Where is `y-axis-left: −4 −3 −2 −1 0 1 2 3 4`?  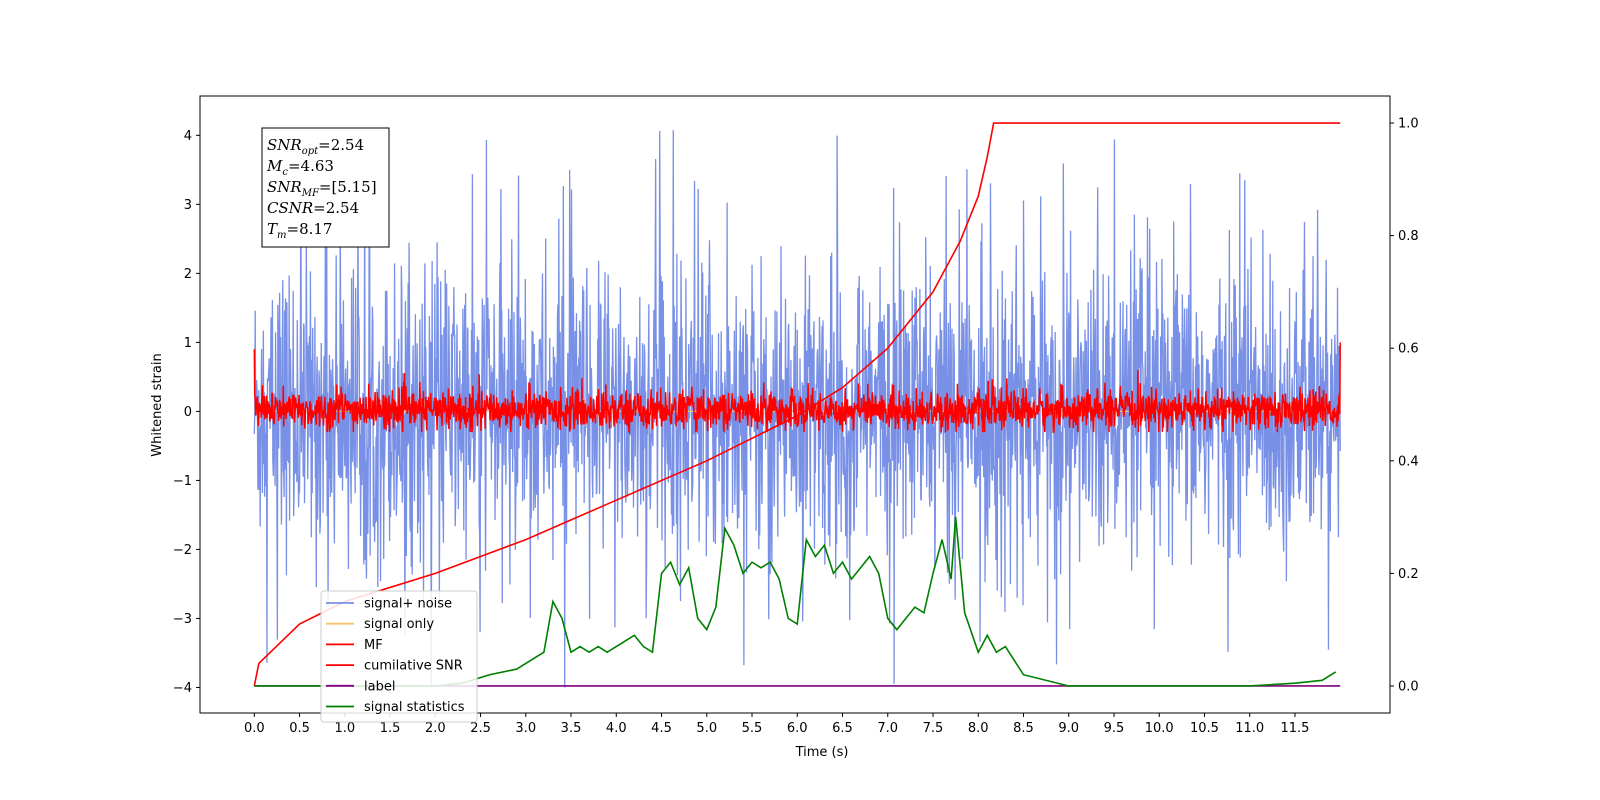 y-axis-left: −4 −3 −2 −1 0 1 2 3 4 is located at coordinates (186, 412).